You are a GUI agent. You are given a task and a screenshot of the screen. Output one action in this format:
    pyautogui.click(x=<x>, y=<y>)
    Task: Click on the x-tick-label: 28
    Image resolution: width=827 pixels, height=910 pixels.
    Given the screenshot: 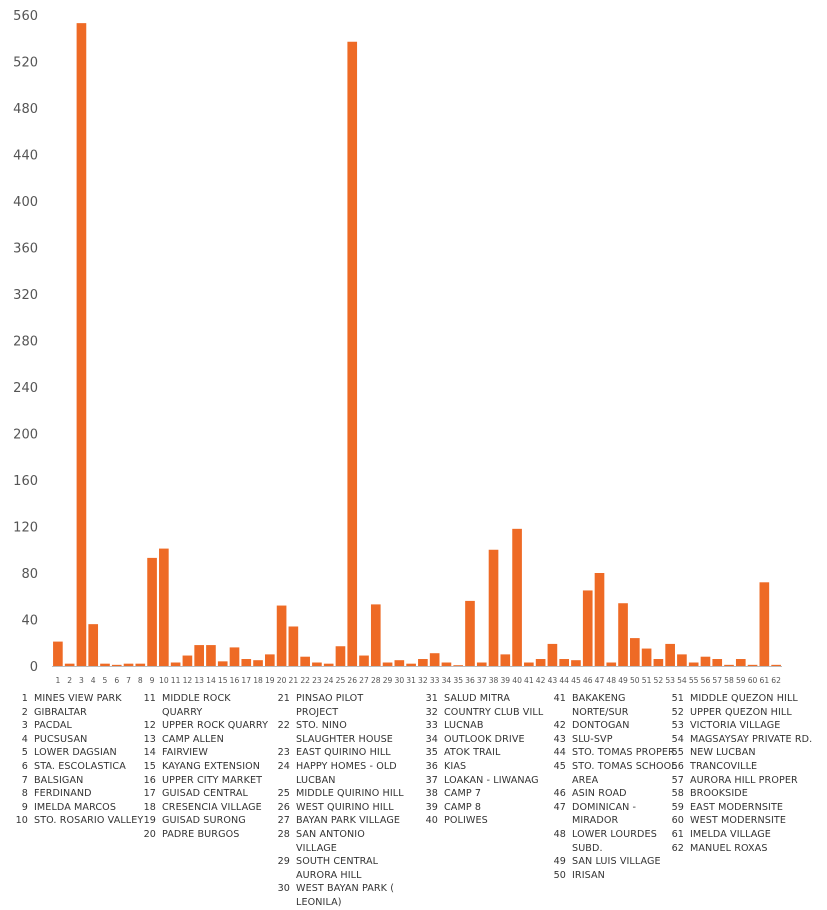 What is the action you would take?
    pyautogui.click(x=376, y=680)
    